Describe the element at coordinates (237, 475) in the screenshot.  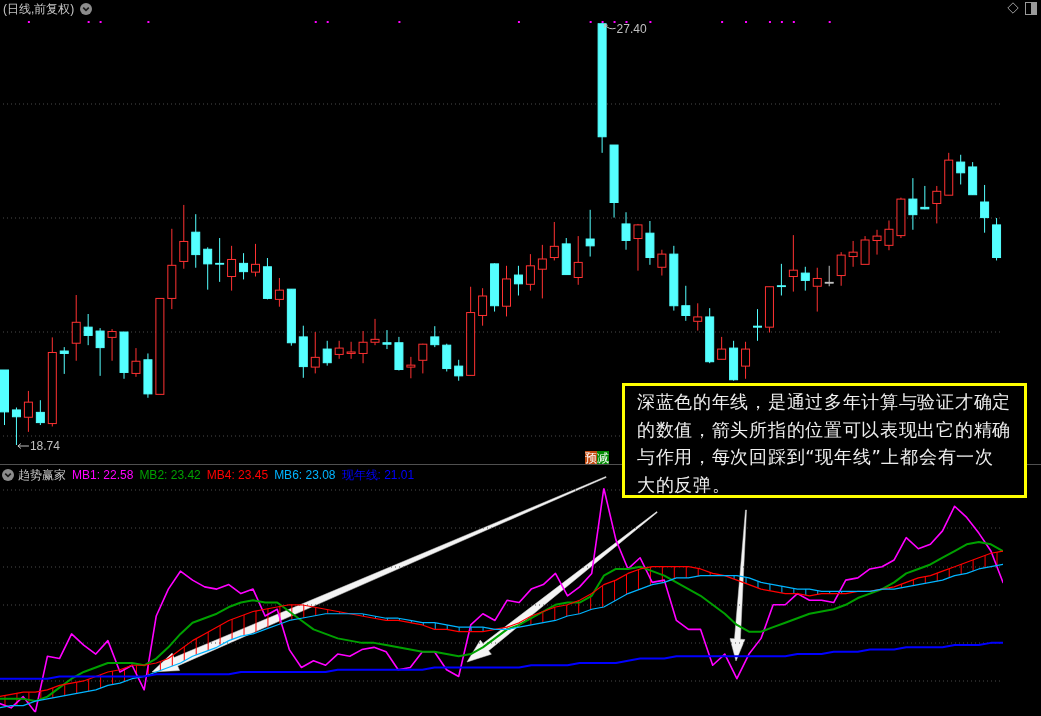
I see `text: MB4: 23.45` at that location.